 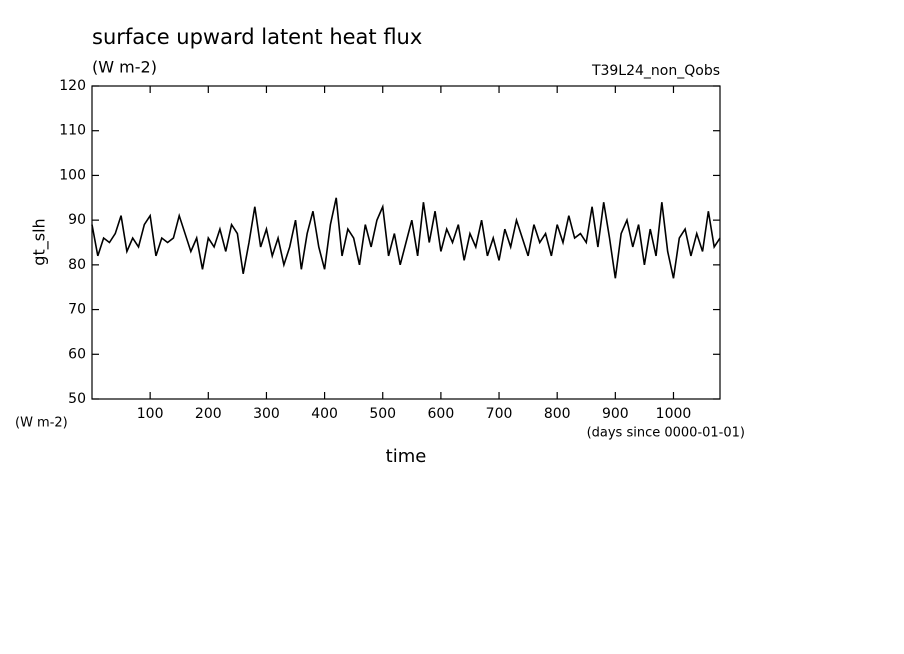 I want to click on x-tick-label: 1000, so click(x=674, y=414).